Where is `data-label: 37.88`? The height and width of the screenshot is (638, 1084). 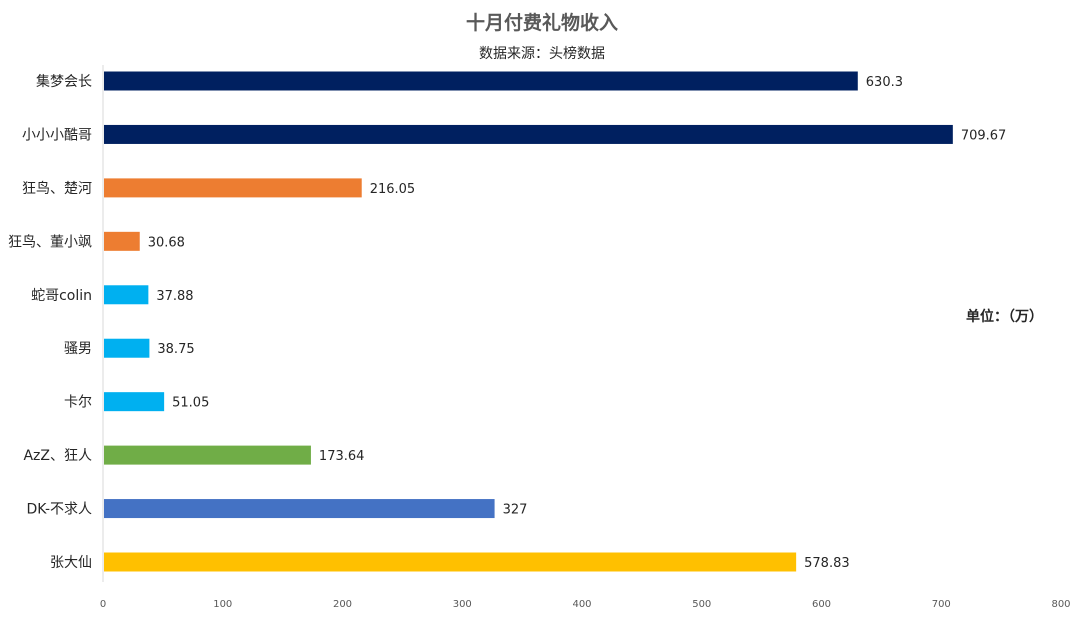
data-label: 37.88 is located at coordinates (174, 296).